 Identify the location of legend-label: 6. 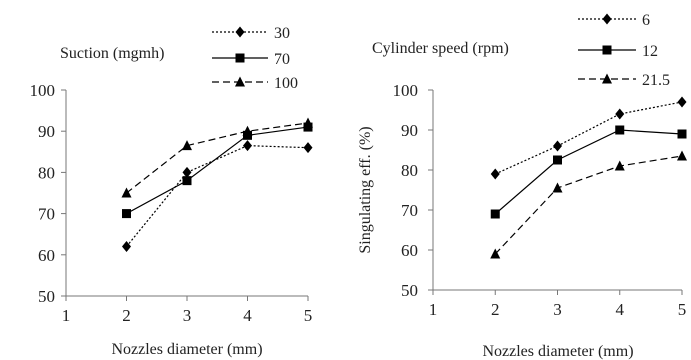
(646, 20).